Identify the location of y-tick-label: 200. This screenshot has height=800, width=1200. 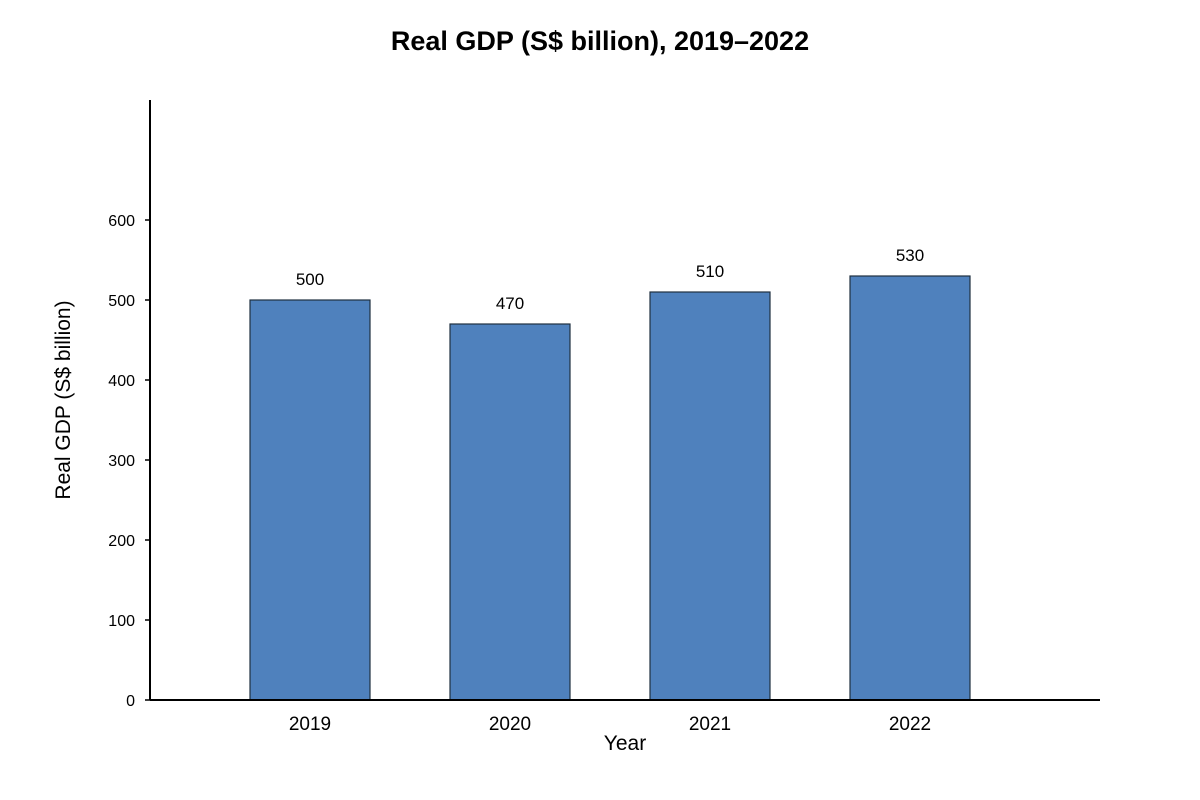
(121, 541).